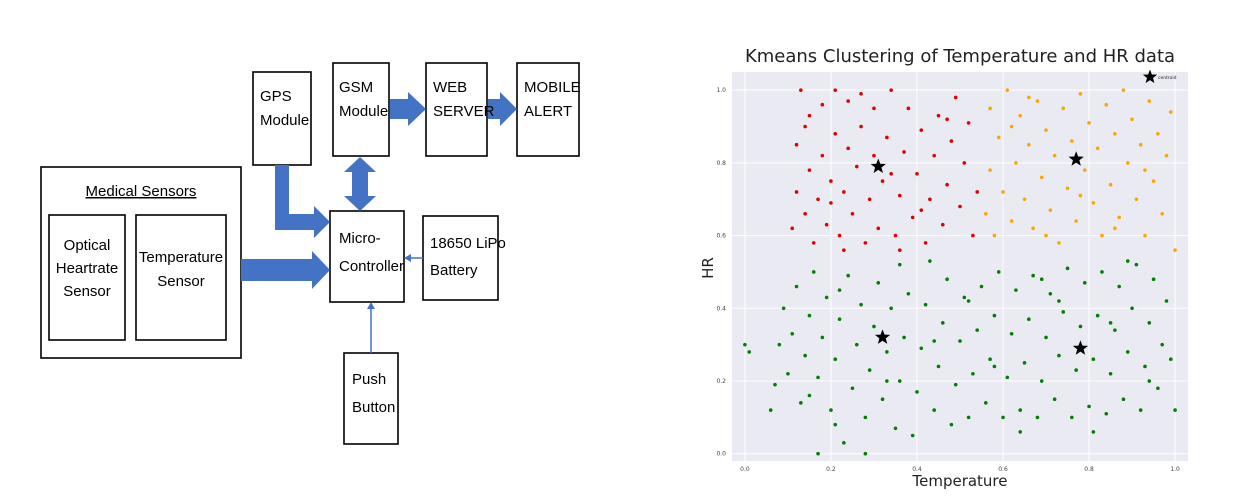  What do you see at coordinates (87, 277) in the screenshot?
I see `optical-sensor-box` at bounding box center [87, 277].